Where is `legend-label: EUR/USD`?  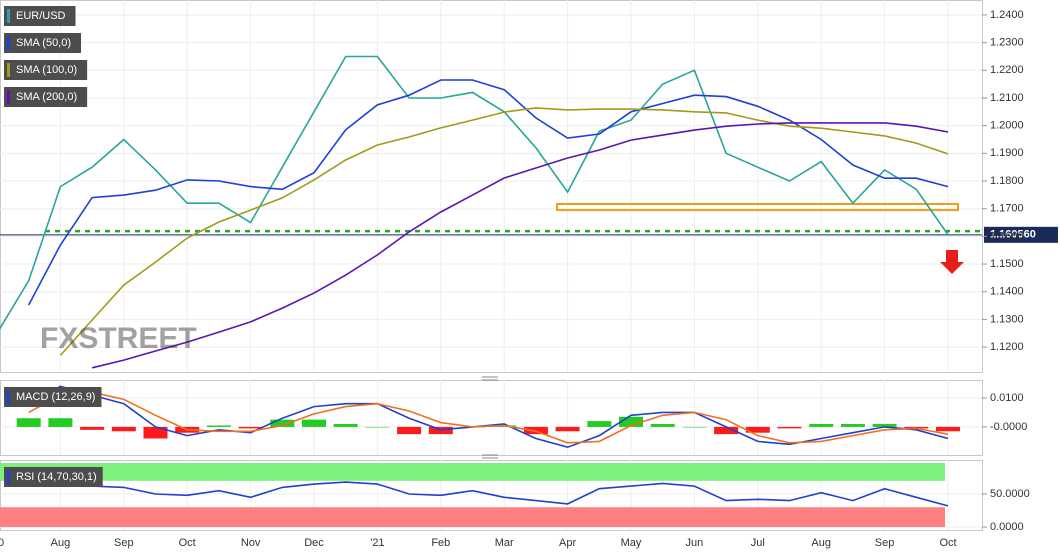
legend-label: EUR/USD is located at coordinates (41, 16).